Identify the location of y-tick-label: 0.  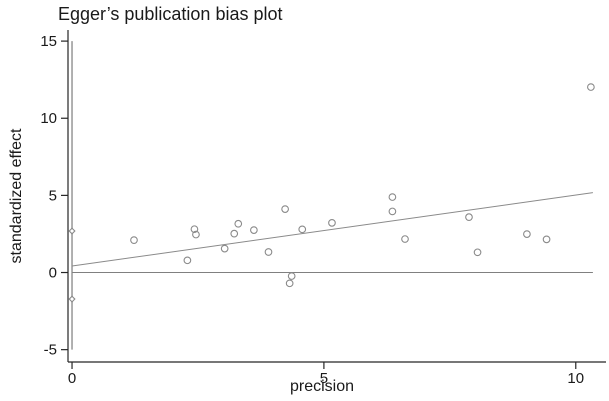
(53, 273).